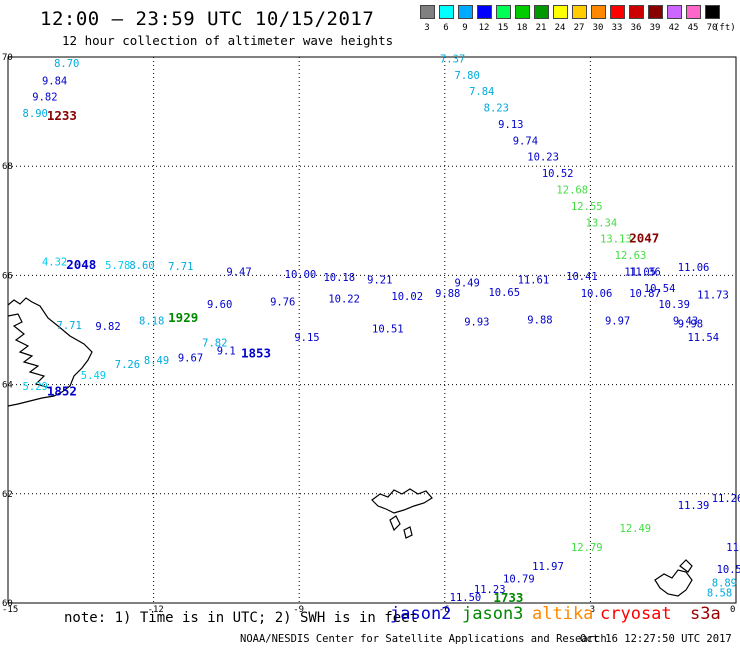 The width and height of the screenshot is (740, 650). Describe the element at coordinates (582, 277) in the screenshot. I see `swh-value: 10.41` at that location.